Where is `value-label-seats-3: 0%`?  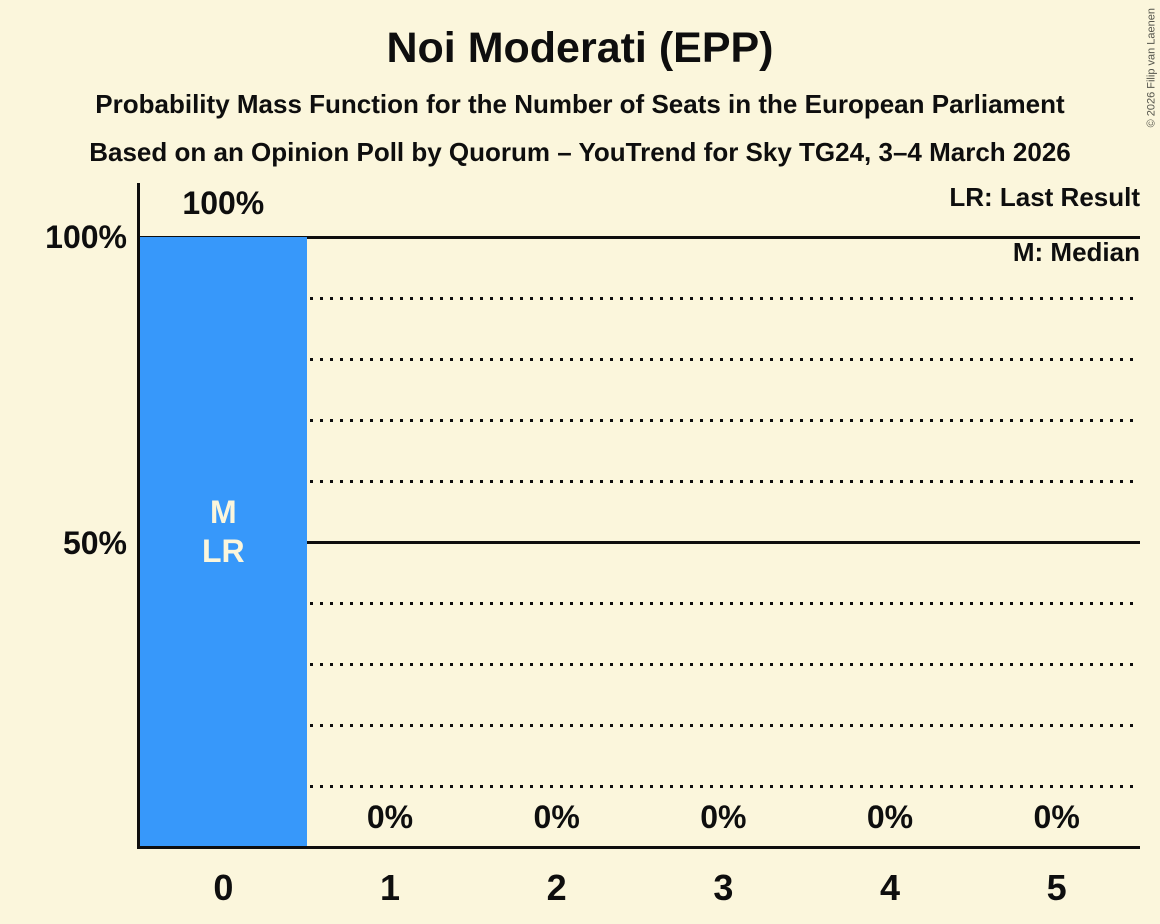
value-label-seats-3: 0% is located at coordinates (723, 817).